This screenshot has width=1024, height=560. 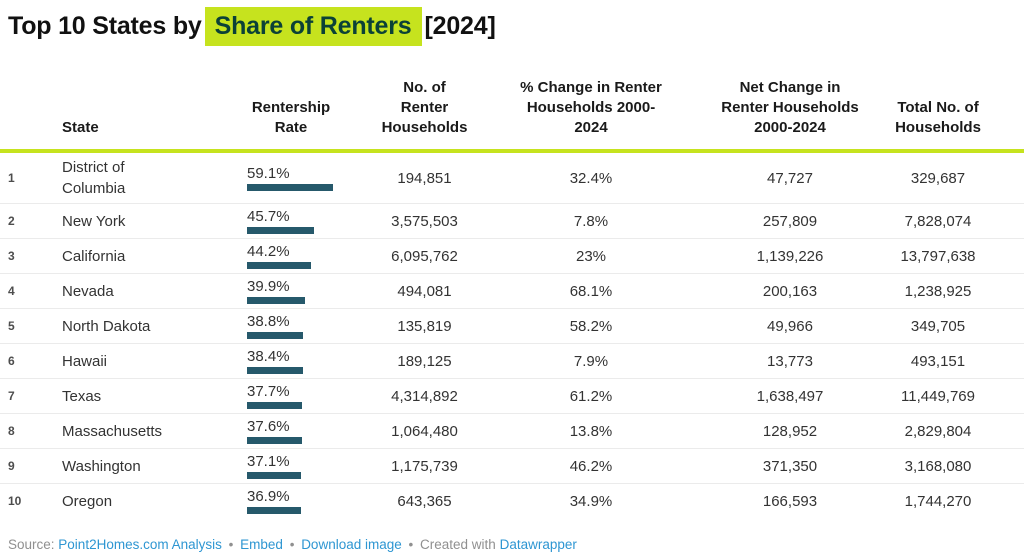 What do you see at coordinates (105, 26) in the screenshot?
I see `title-prefix: Top 10 States by` at bounding box center [105, 26].